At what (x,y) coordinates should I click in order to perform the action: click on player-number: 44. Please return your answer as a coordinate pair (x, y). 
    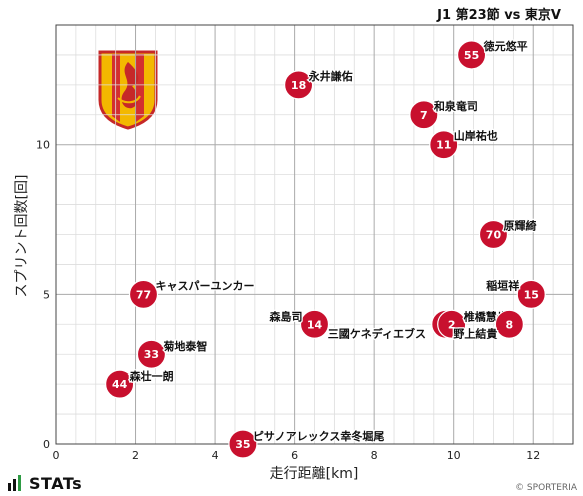
    Looking at the image, I should click on (120, 384).